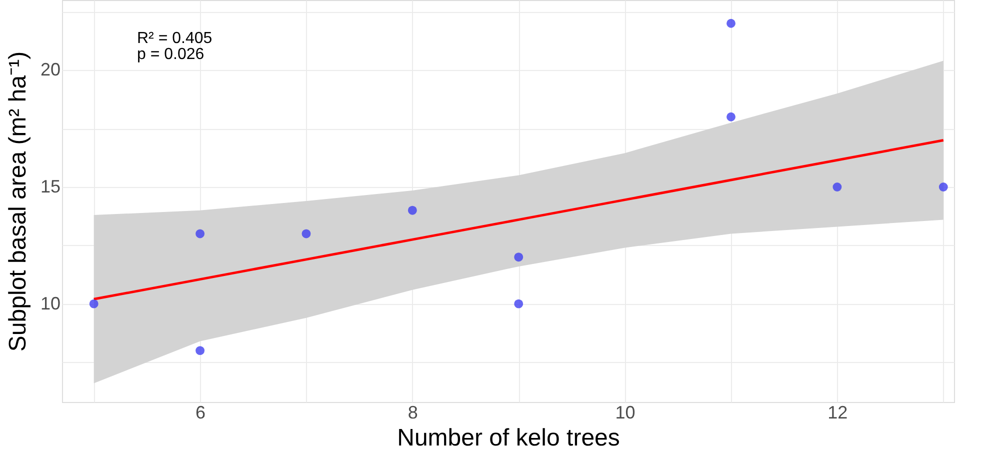 The width and height of the screenshot is (992, 457). I want to click on x-axis-title: Number of kelo trees, so click(508, 438).